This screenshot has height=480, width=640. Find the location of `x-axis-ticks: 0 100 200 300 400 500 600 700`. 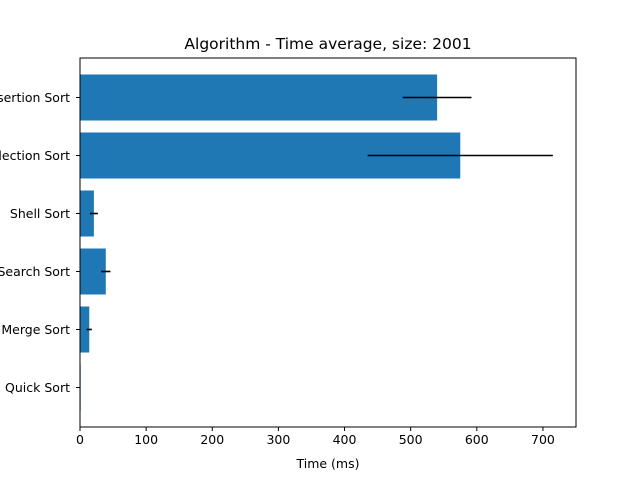

x-axis-ticks: 0 100 200 300 400 500 600 700 is located at coordinates (315, 437).